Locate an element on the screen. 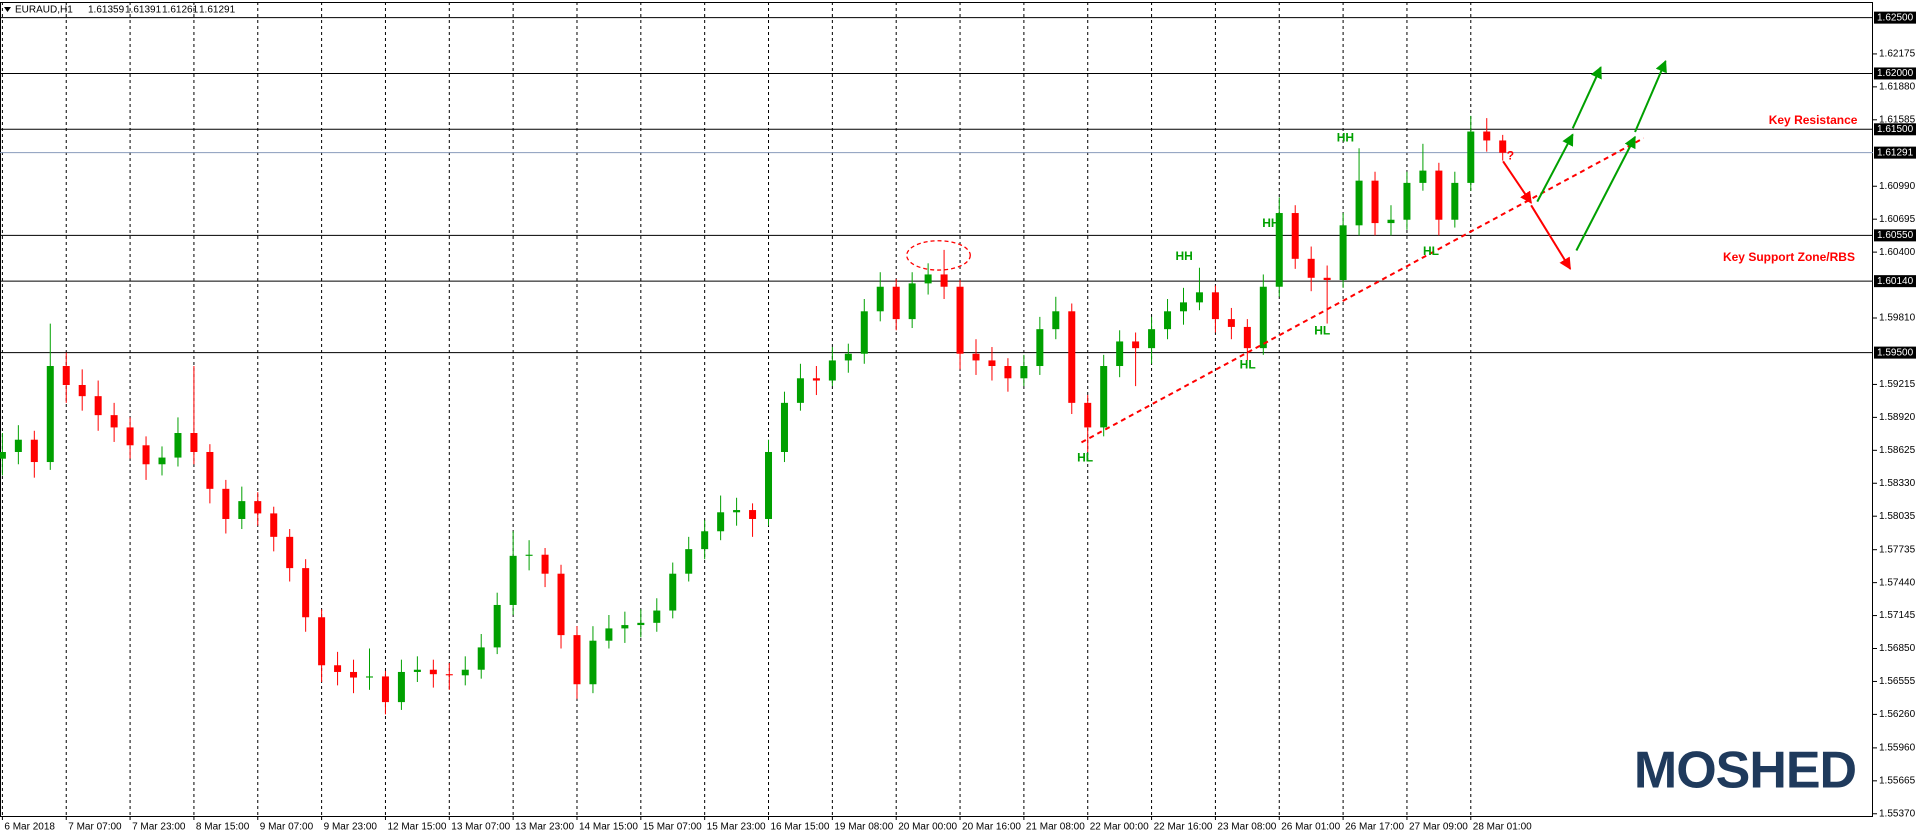  y-tick-label: 1.58625 is located at coordinates (1897, 450).